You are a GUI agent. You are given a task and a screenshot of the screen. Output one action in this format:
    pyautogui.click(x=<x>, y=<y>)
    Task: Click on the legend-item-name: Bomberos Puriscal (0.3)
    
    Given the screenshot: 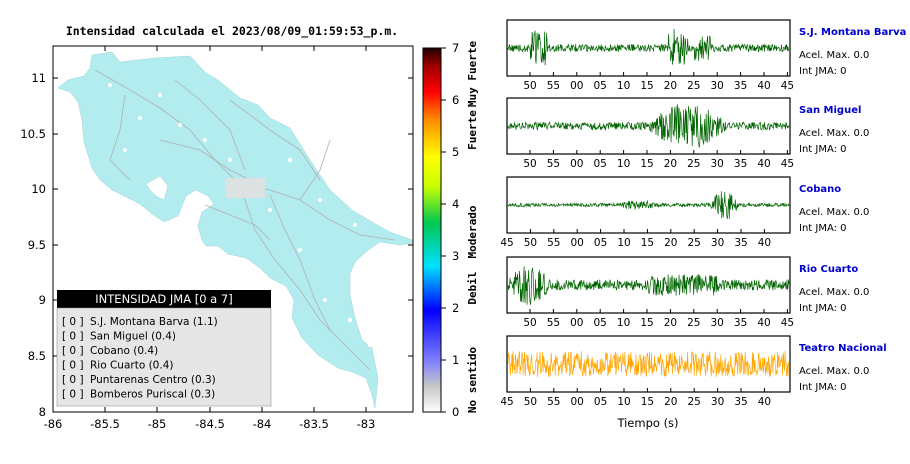 What is the action you would take?
    pyautogui.click(x=152, y=395)
    